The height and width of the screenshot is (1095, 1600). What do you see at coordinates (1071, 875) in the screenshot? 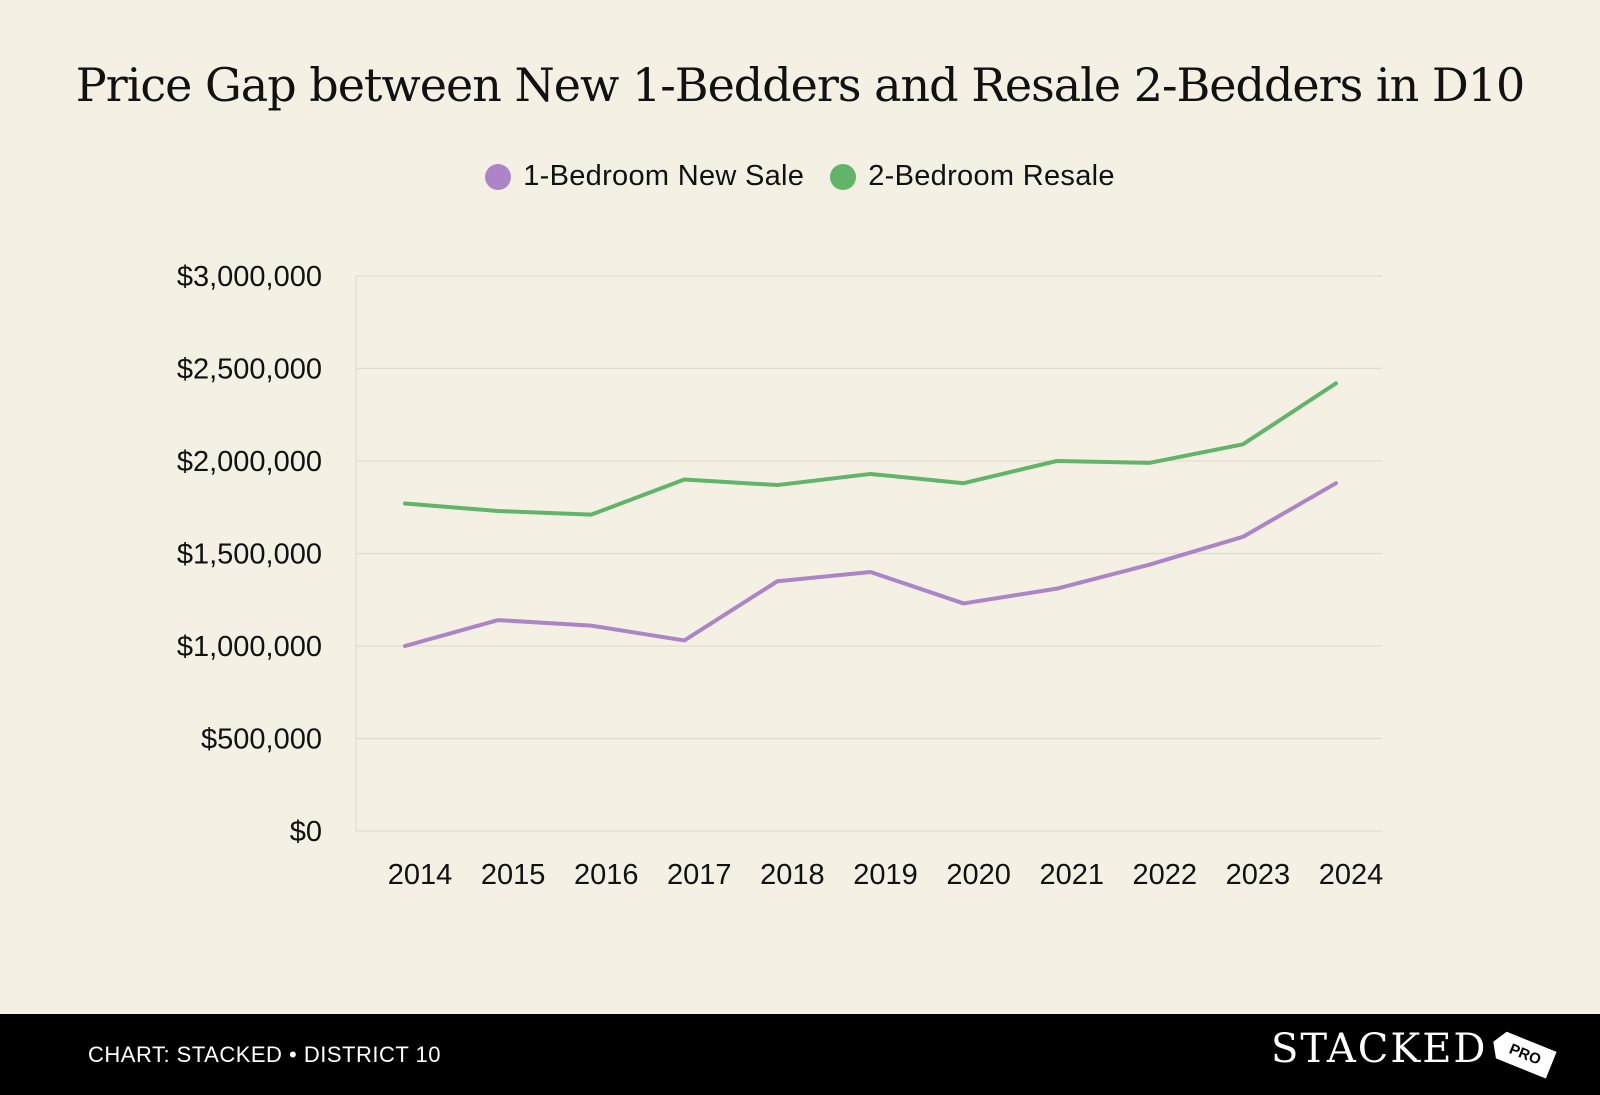
I see `x-tick-label: 2021` at bounding box center [1071, 875].